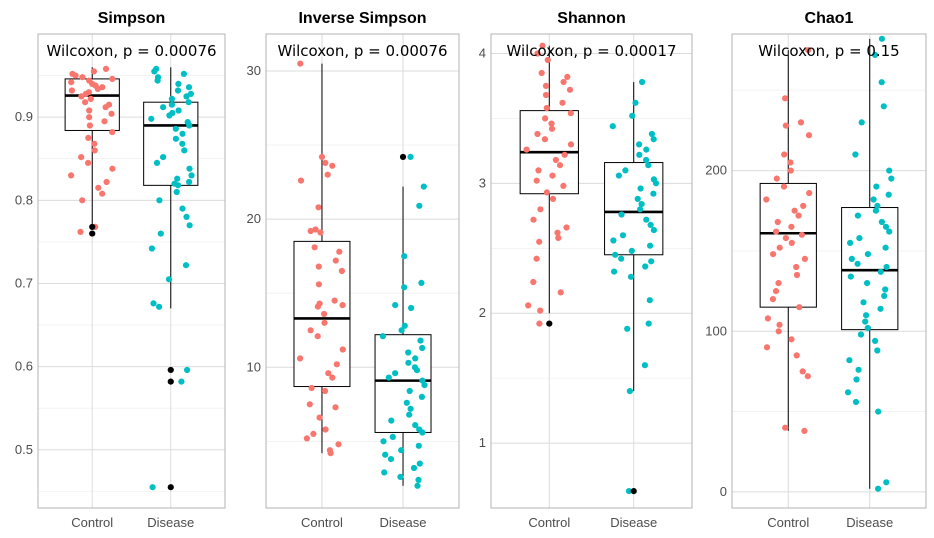 Image resolution: width=934 pixels, height=538 pixels. Describe the element at coordinates (24, 116) in the screenshot. I see `y-tick-label: 0.9` at that location.